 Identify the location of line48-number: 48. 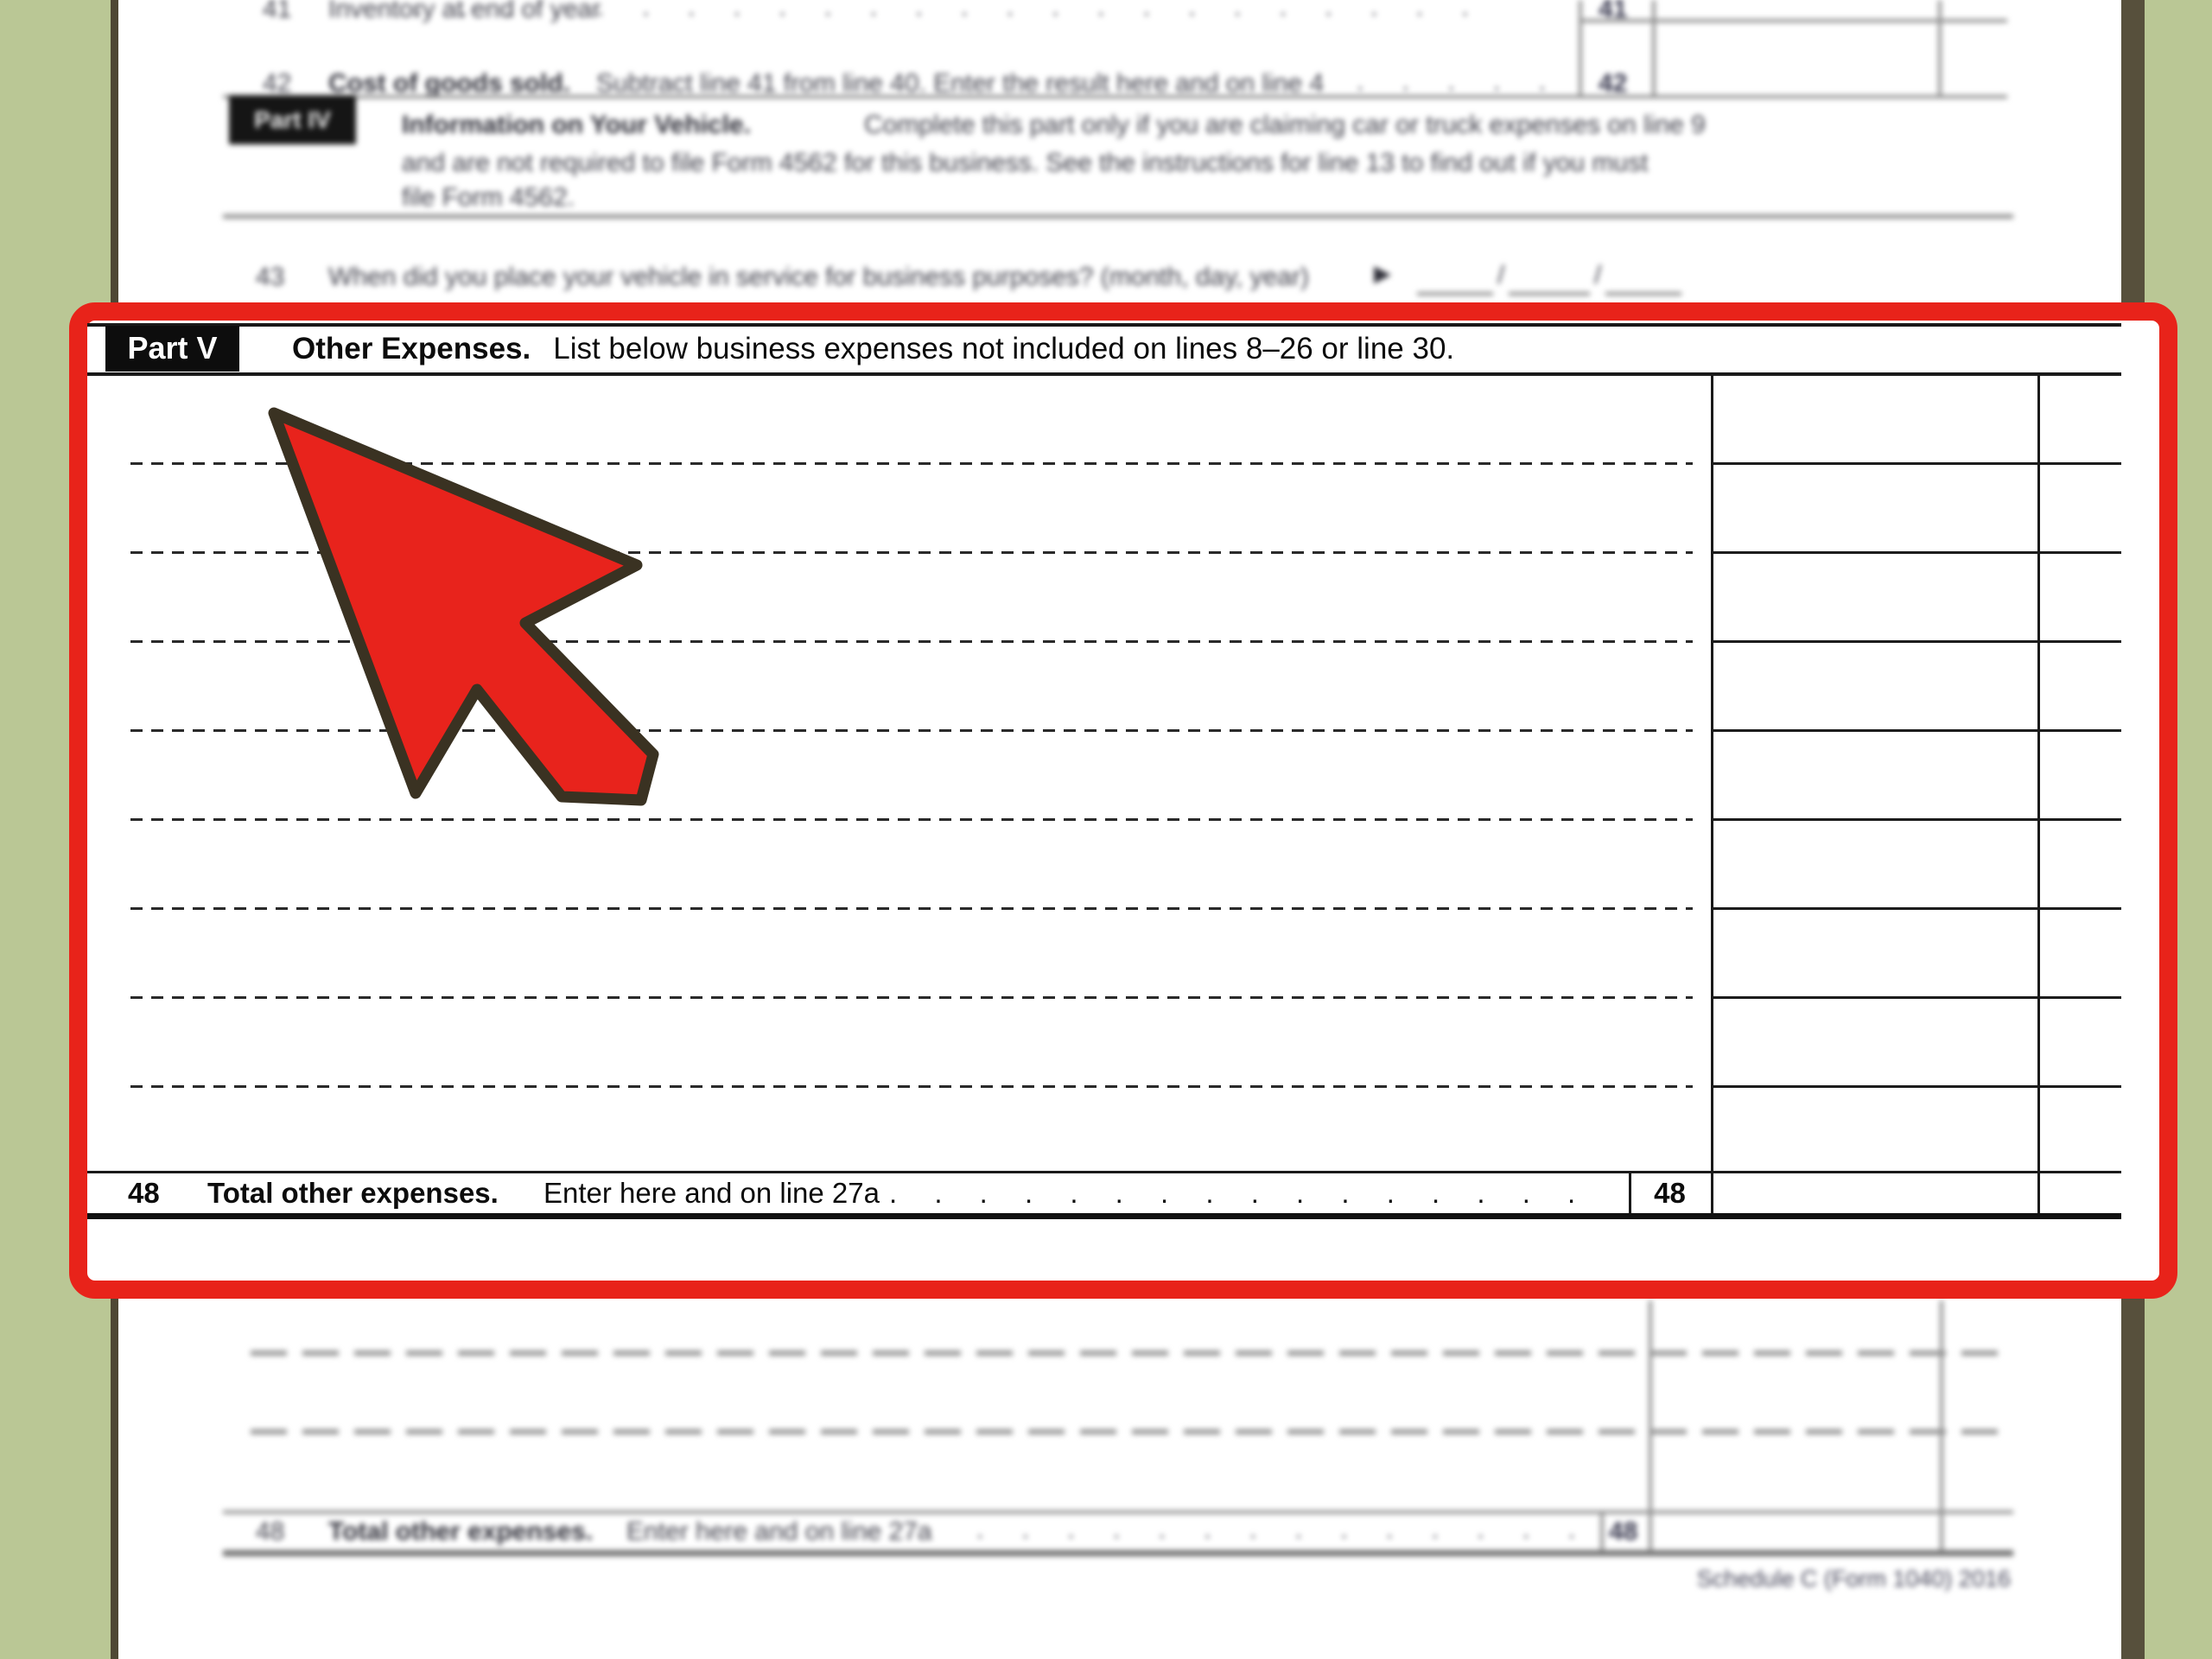
(270, 1531).